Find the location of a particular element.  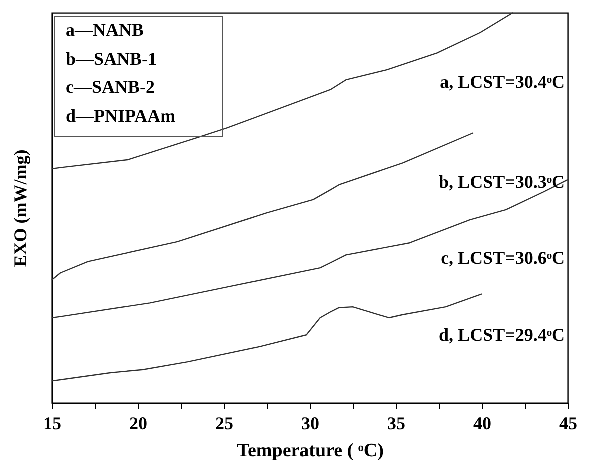

annotation: a—NANB is located at coordinates (105, 30).